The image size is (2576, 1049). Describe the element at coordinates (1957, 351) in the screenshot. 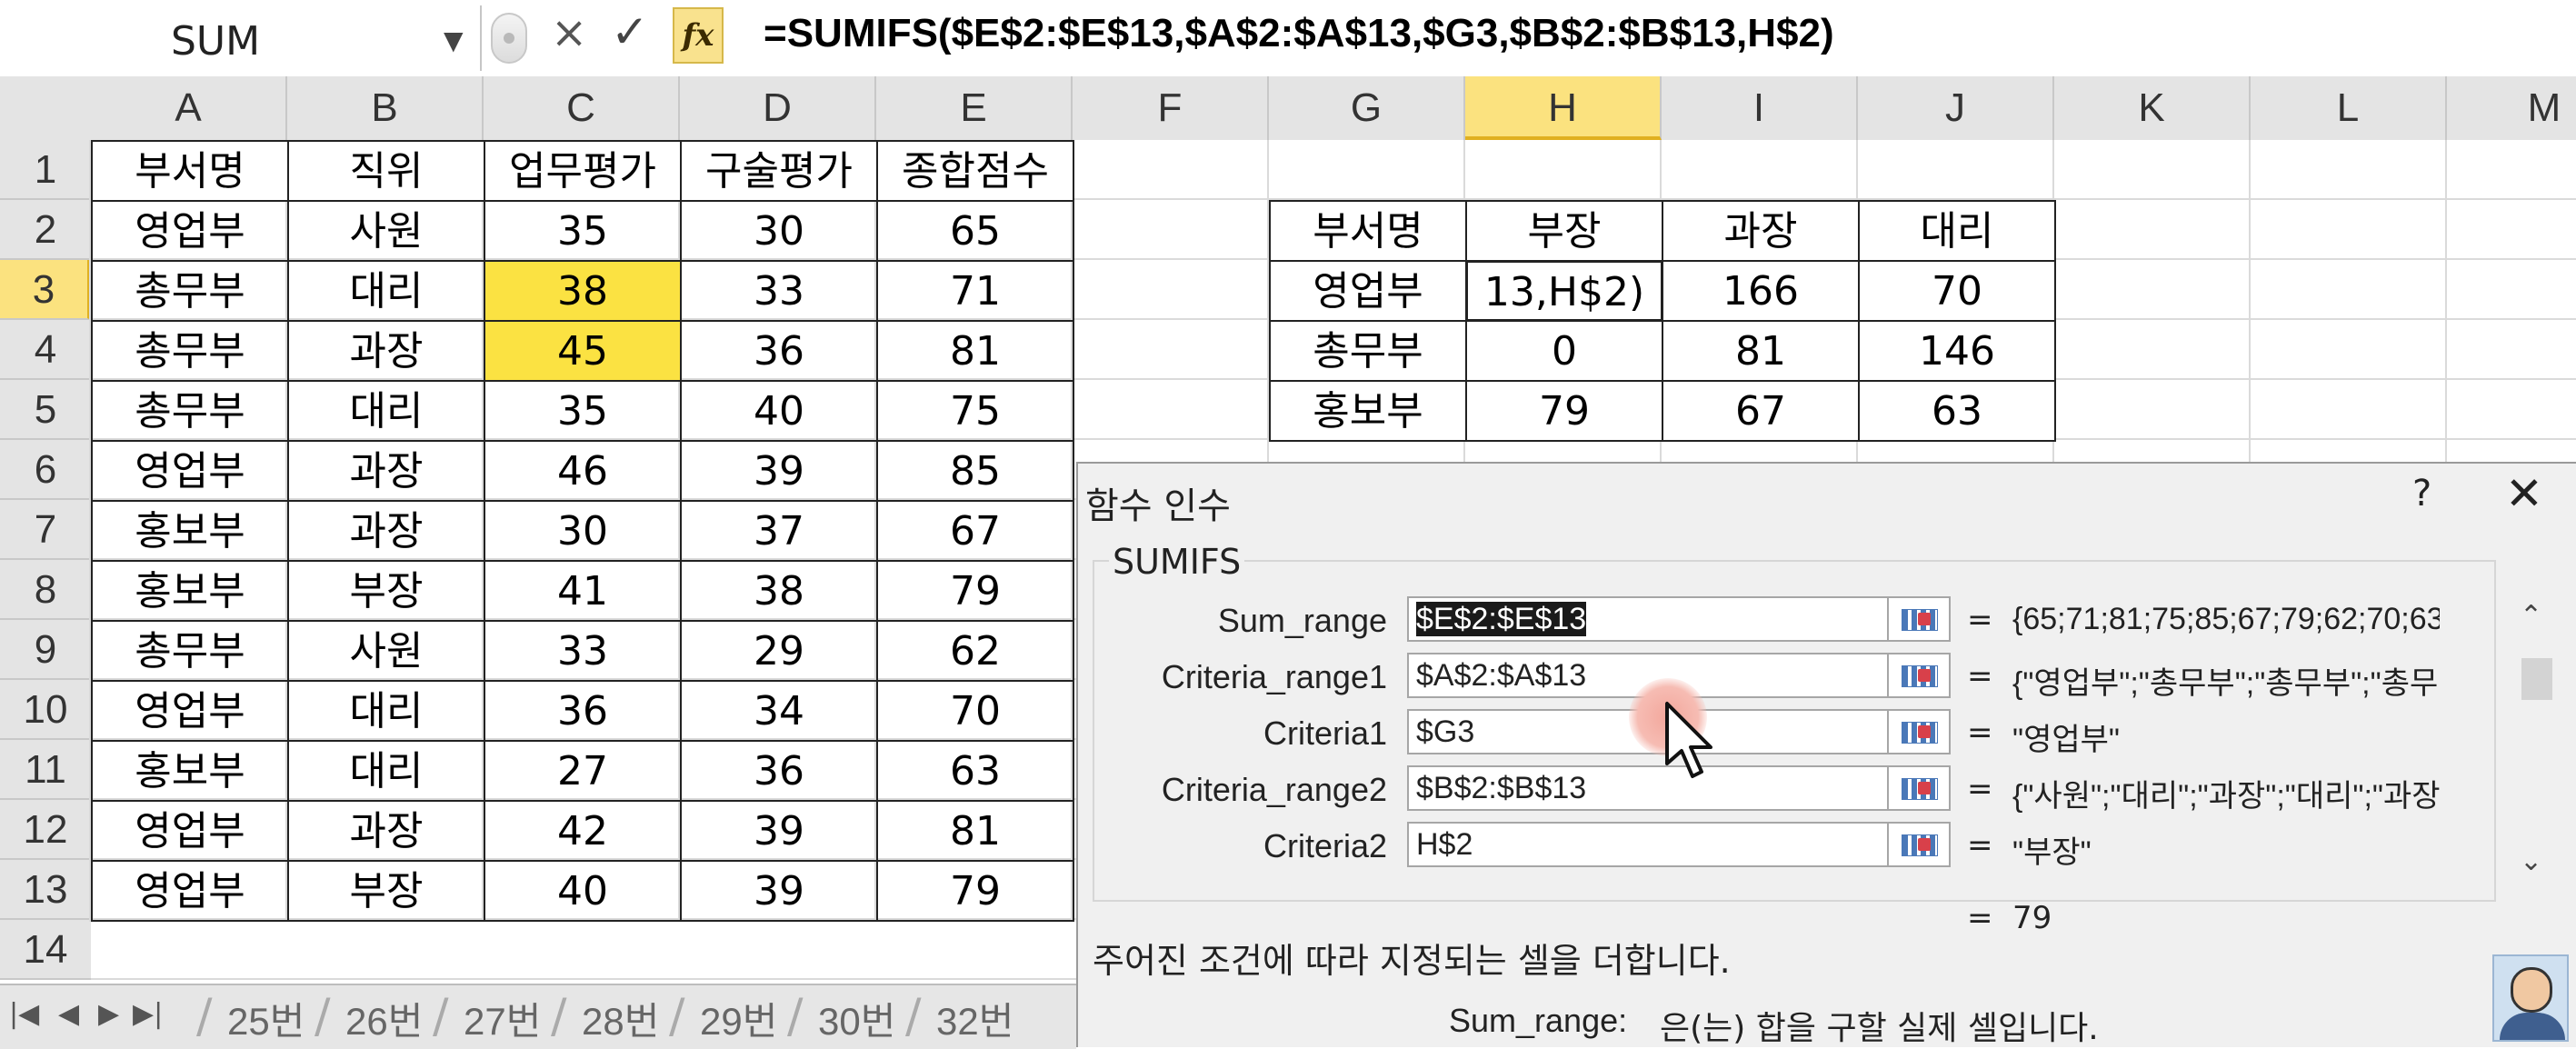

I see `summary-cell: 146` at that location.